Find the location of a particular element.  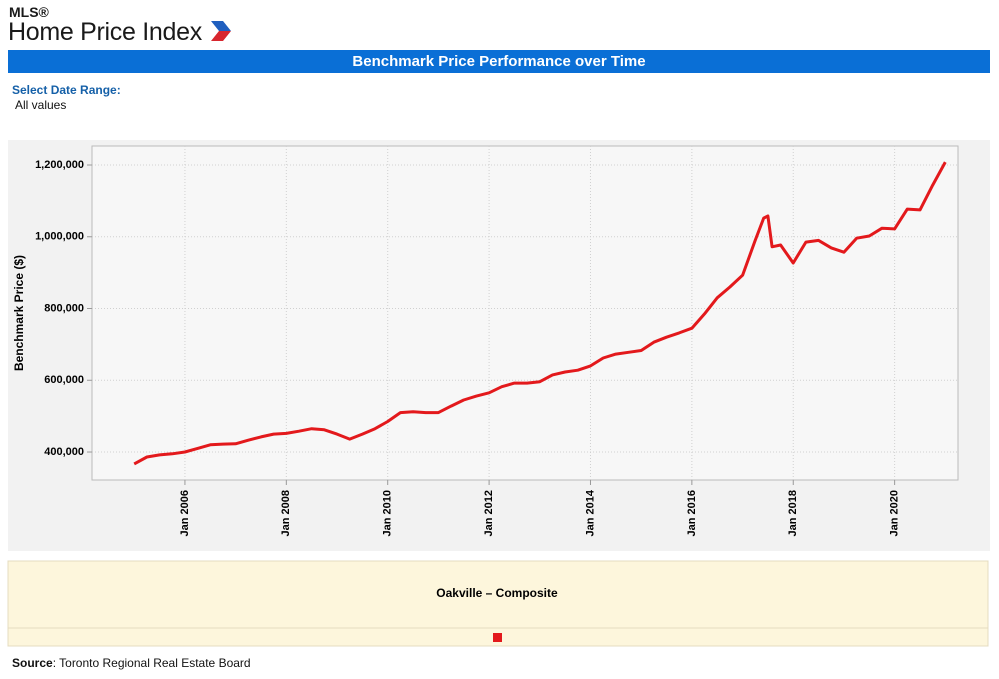

y-tick-label: 1,200,000 is located at coordinates (59, 165).